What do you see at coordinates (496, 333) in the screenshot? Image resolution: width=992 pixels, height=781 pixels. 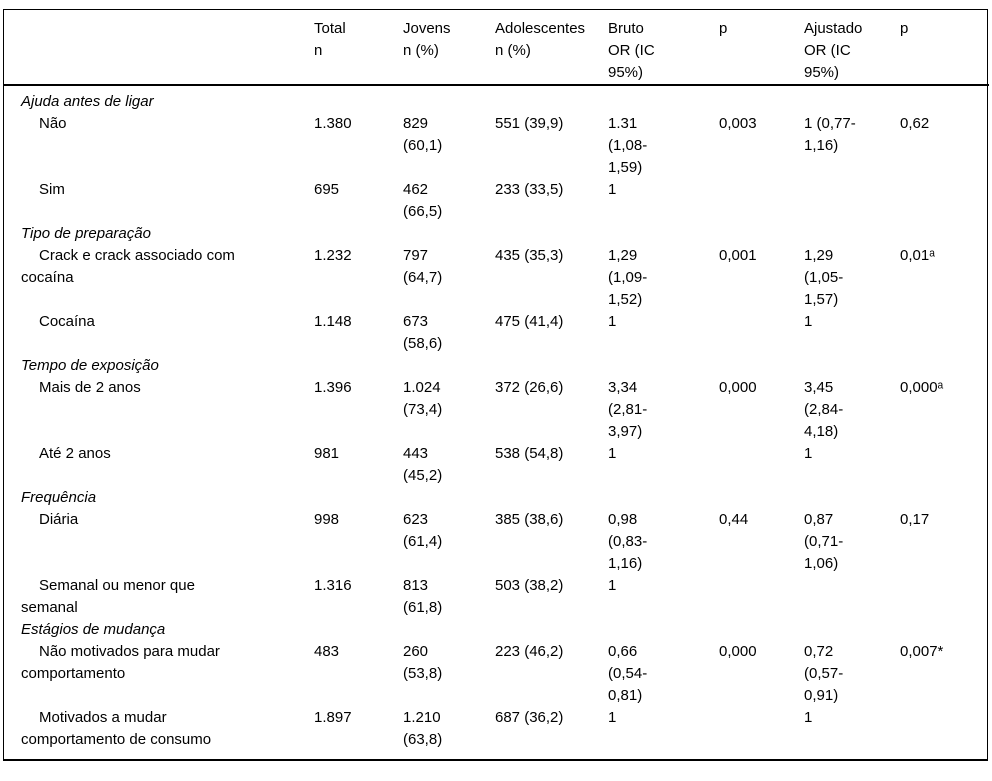 I see `table-row-cocaina: Cocaína 1.148 673 (58,6) 475 (41,4) 1 1` at bounding box center [496, 333].